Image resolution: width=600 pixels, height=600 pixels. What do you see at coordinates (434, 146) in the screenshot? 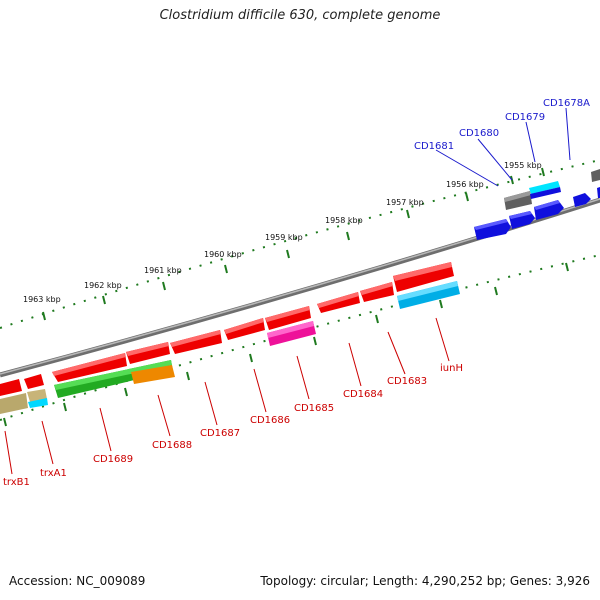
I see `gene-label: CD1681` at bounding box center [434, 146].